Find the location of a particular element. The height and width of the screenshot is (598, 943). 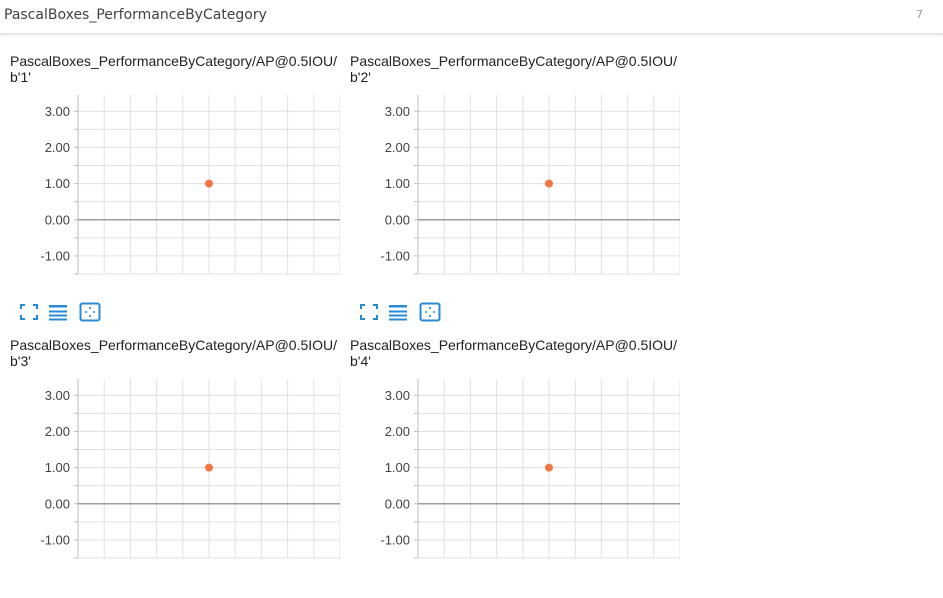

category-header: PascalBoxes_PerformanceByCategory 7 is located at coordinates (471, 17).